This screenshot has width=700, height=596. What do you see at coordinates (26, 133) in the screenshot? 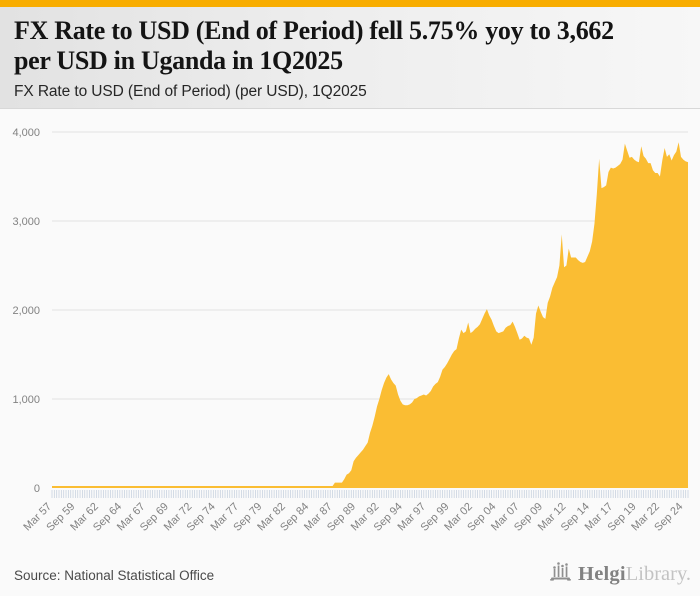
I see `svg-text: 4,000` at bounding box center [26, 133].